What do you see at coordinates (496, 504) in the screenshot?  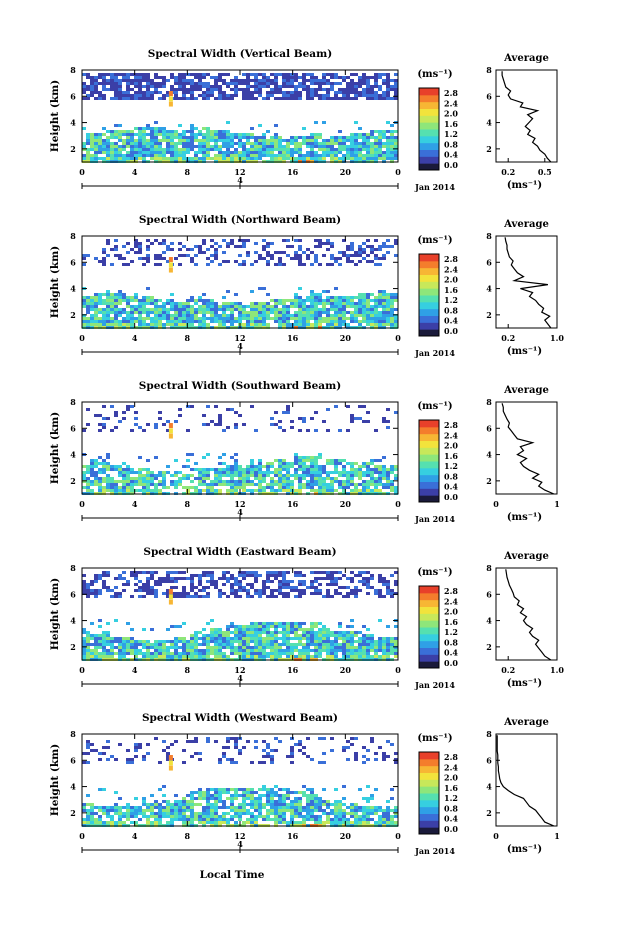 I see `profile-x-tick-label: 0` at bounding box center [496, 504].